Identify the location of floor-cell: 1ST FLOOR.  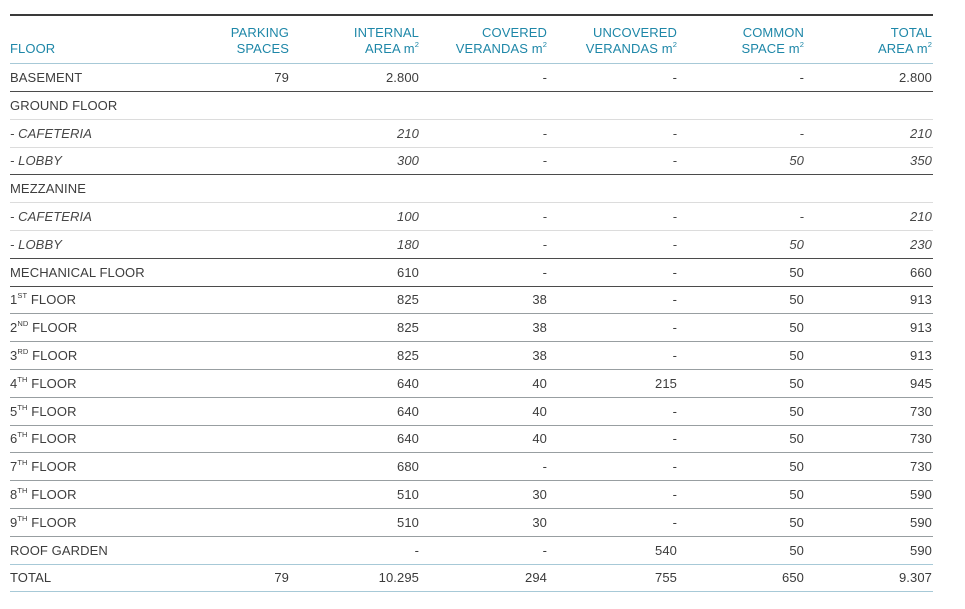
(105, 300).